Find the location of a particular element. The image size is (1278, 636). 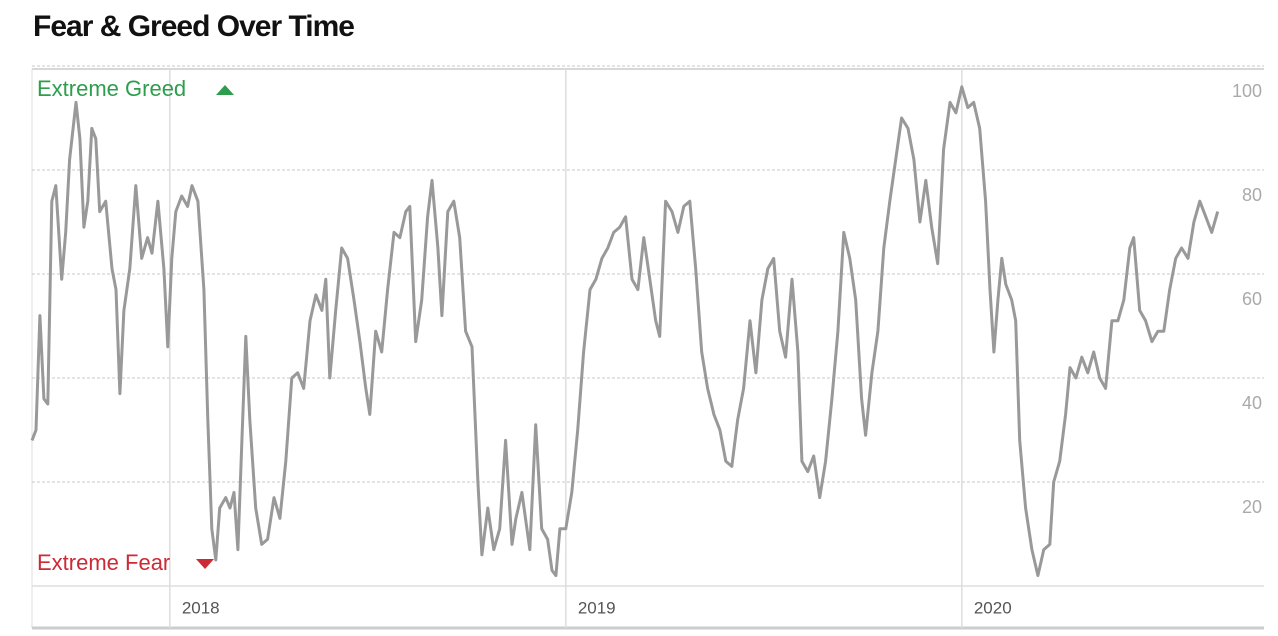

y-tick-label: 80 is located at coordinates (1252, 195).